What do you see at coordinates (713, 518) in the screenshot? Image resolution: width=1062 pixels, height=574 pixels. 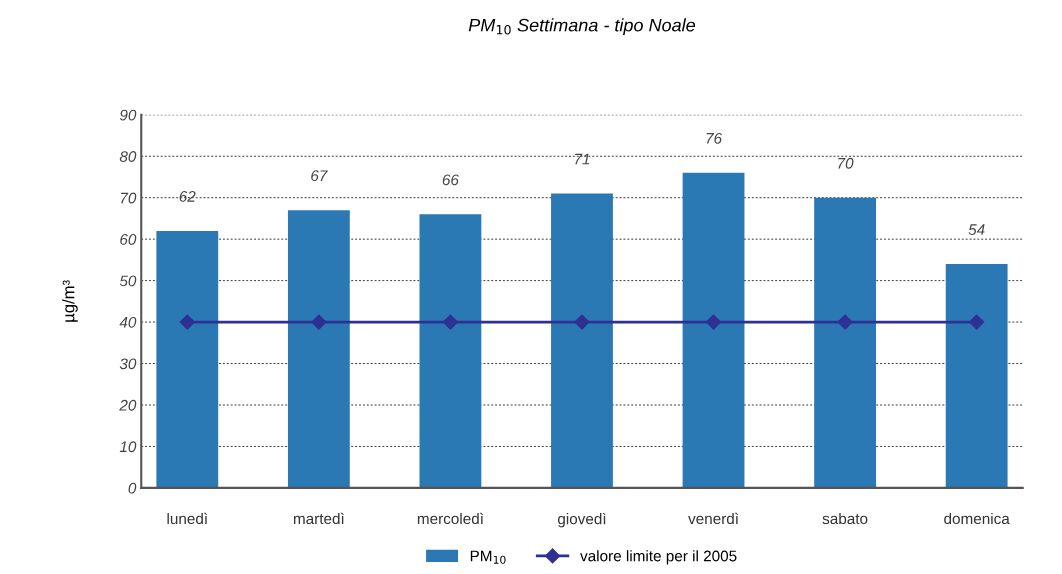 I see `x-tick-label: venerdì` at bounding box center [713, 518].